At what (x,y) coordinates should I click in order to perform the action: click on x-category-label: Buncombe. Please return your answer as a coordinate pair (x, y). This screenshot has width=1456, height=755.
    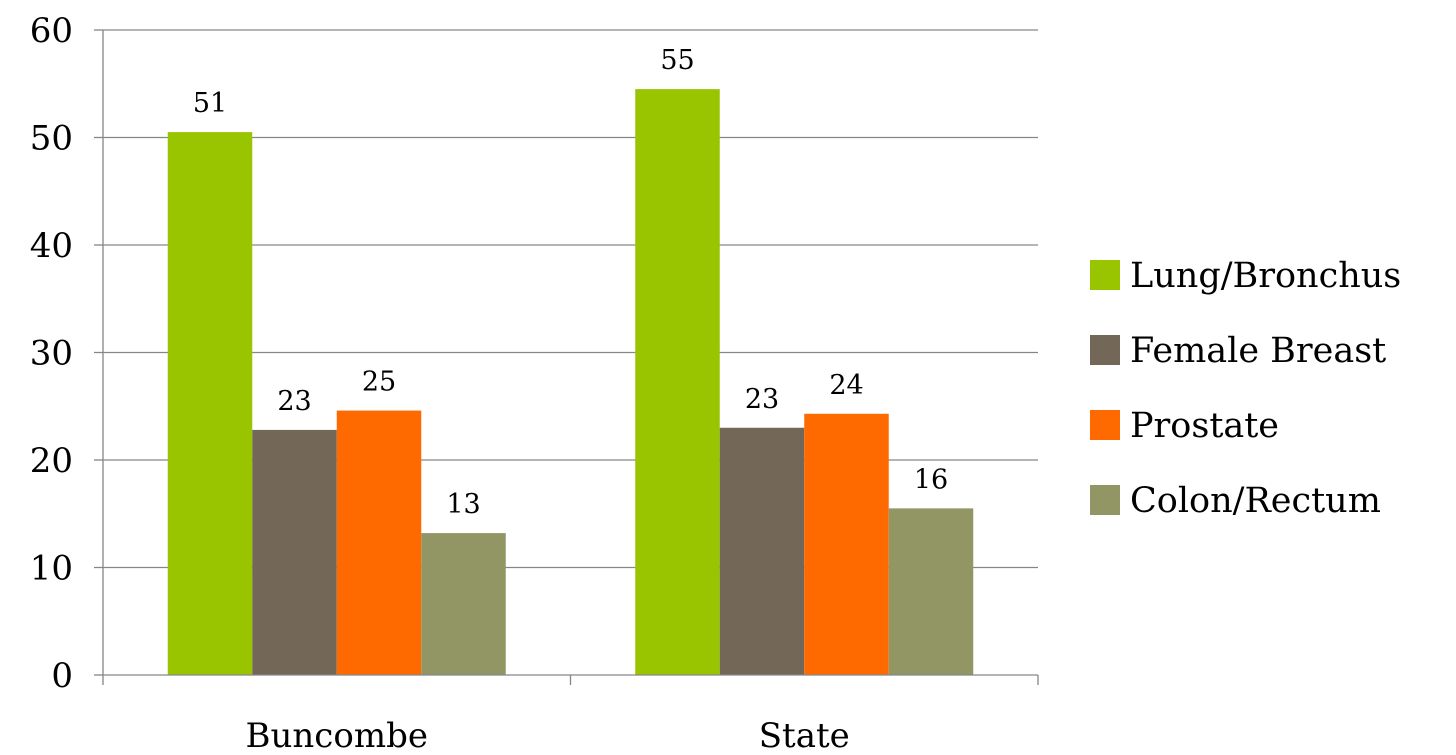
    Looking at the image, I should click on (337, 735).